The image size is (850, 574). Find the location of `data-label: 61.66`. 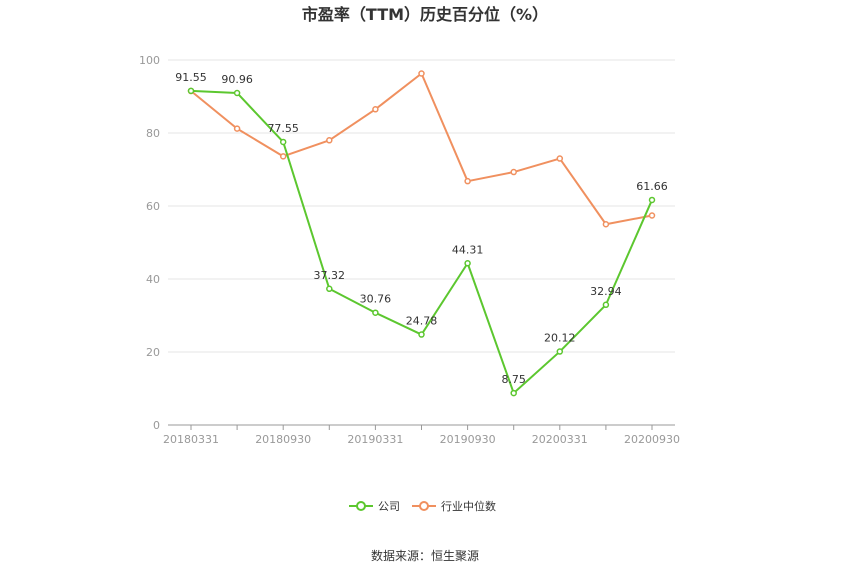

data-label: 61.66 is located at coordinates (652, 186).